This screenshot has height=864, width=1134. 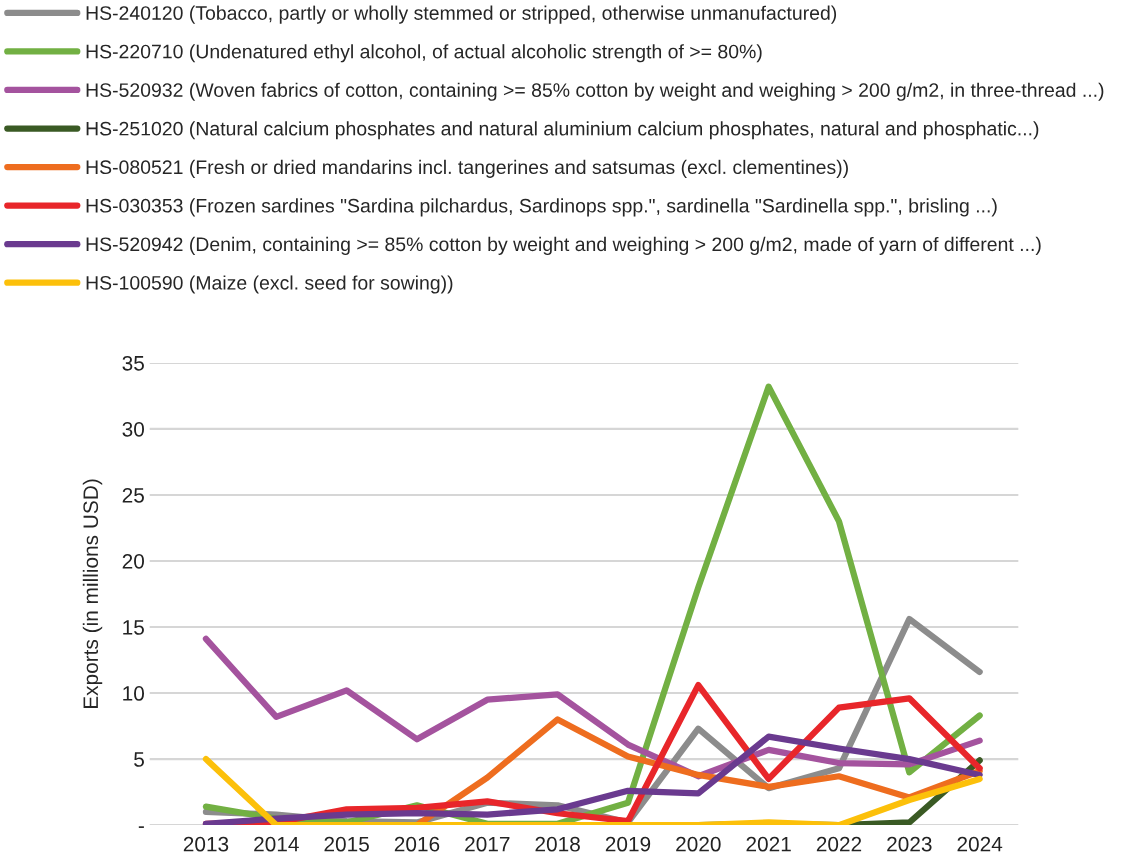 I want to click on y-axis-title: Exports (in millions USD), so click(x=92, y=594).